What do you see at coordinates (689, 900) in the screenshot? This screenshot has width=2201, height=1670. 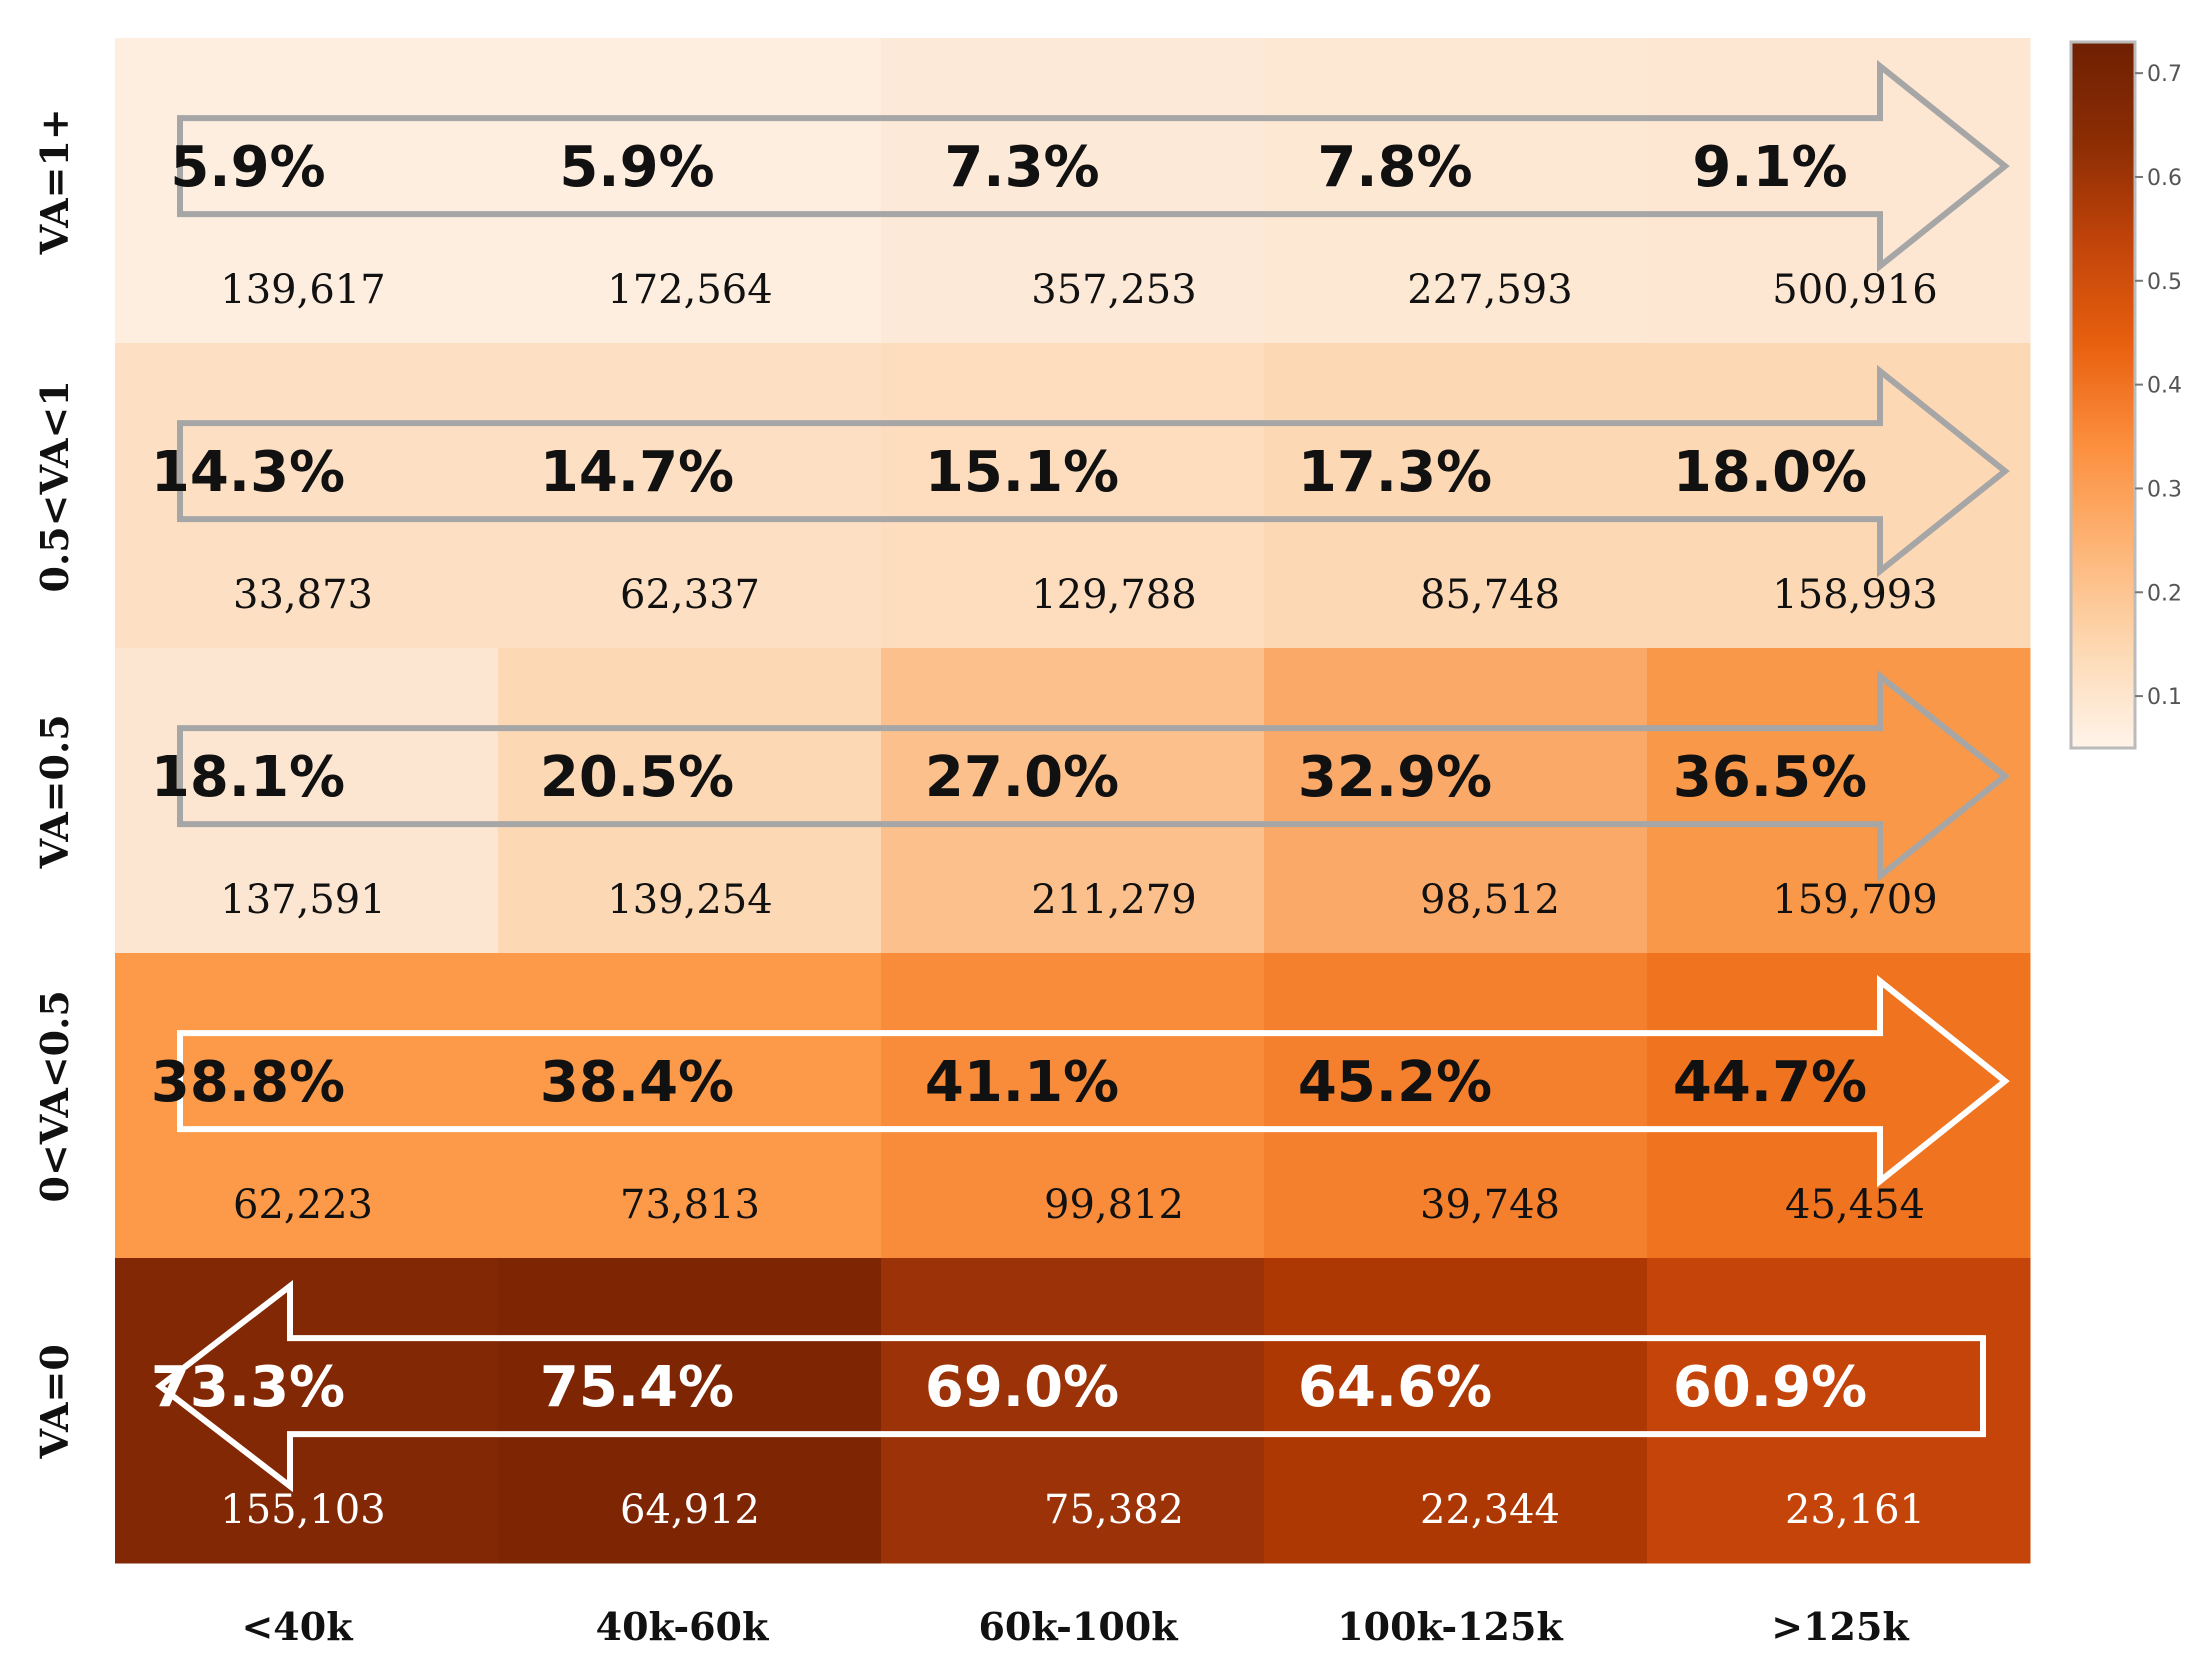 I see `cell-count-label: 139,254` at bounding box center [689, 900].